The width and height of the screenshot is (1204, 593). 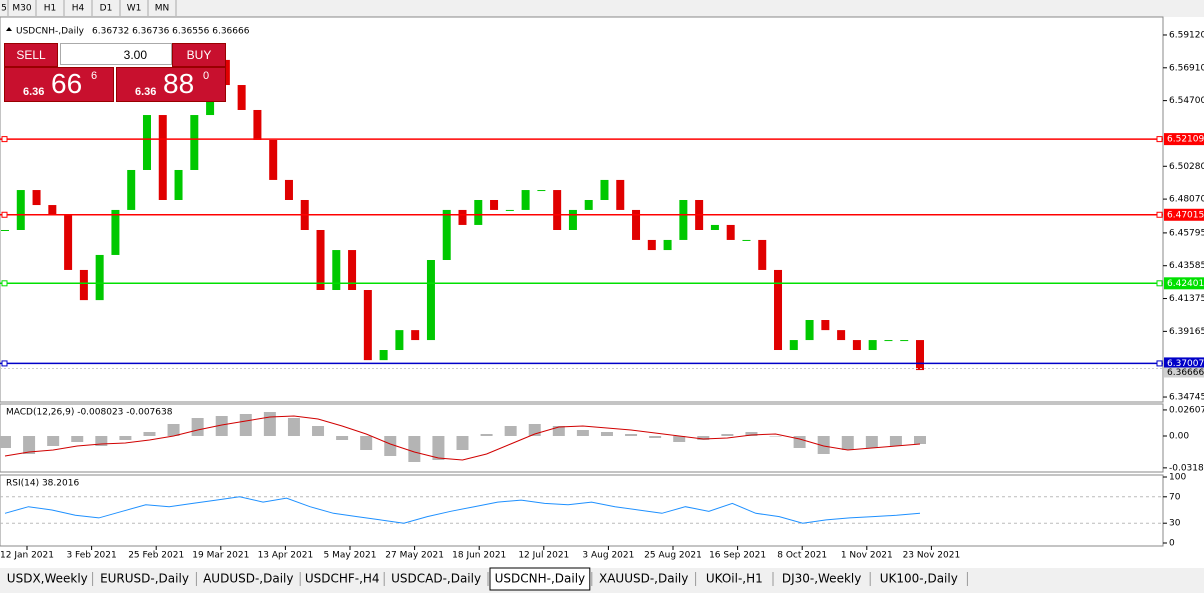 I want to click on collapse-icon, so click(x=9, y=29).